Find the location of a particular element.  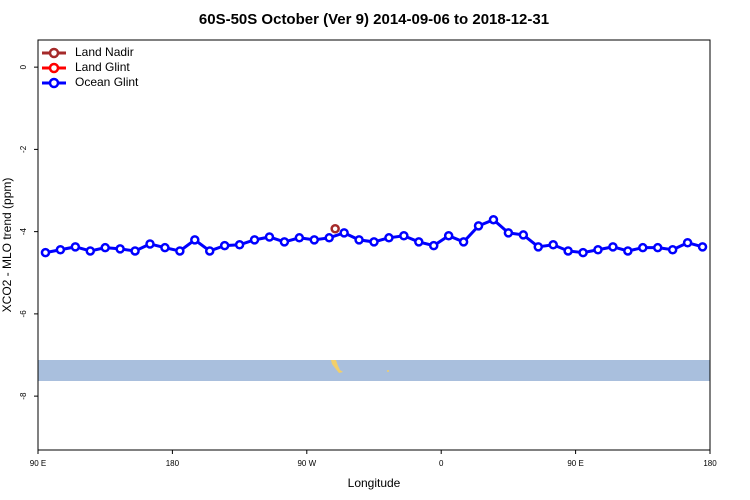

y-tick-label: -6 is located at coordinates (23, 314).